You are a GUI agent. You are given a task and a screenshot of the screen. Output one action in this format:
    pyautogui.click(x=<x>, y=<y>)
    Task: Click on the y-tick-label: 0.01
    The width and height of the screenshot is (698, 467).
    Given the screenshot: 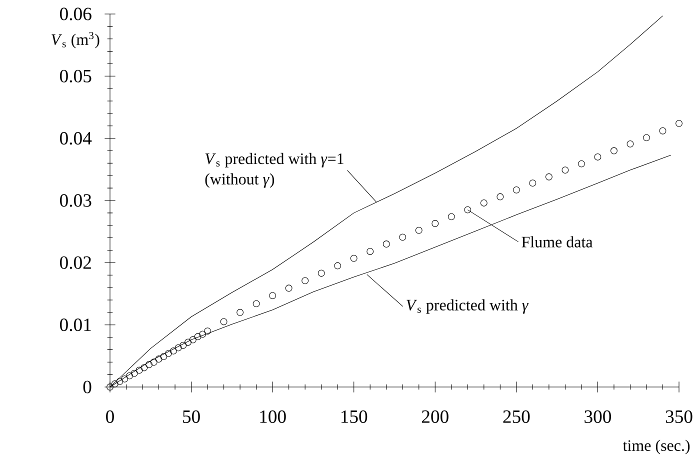 What is the action you would take?
    pyautogui.click(x=75, y=325)
    